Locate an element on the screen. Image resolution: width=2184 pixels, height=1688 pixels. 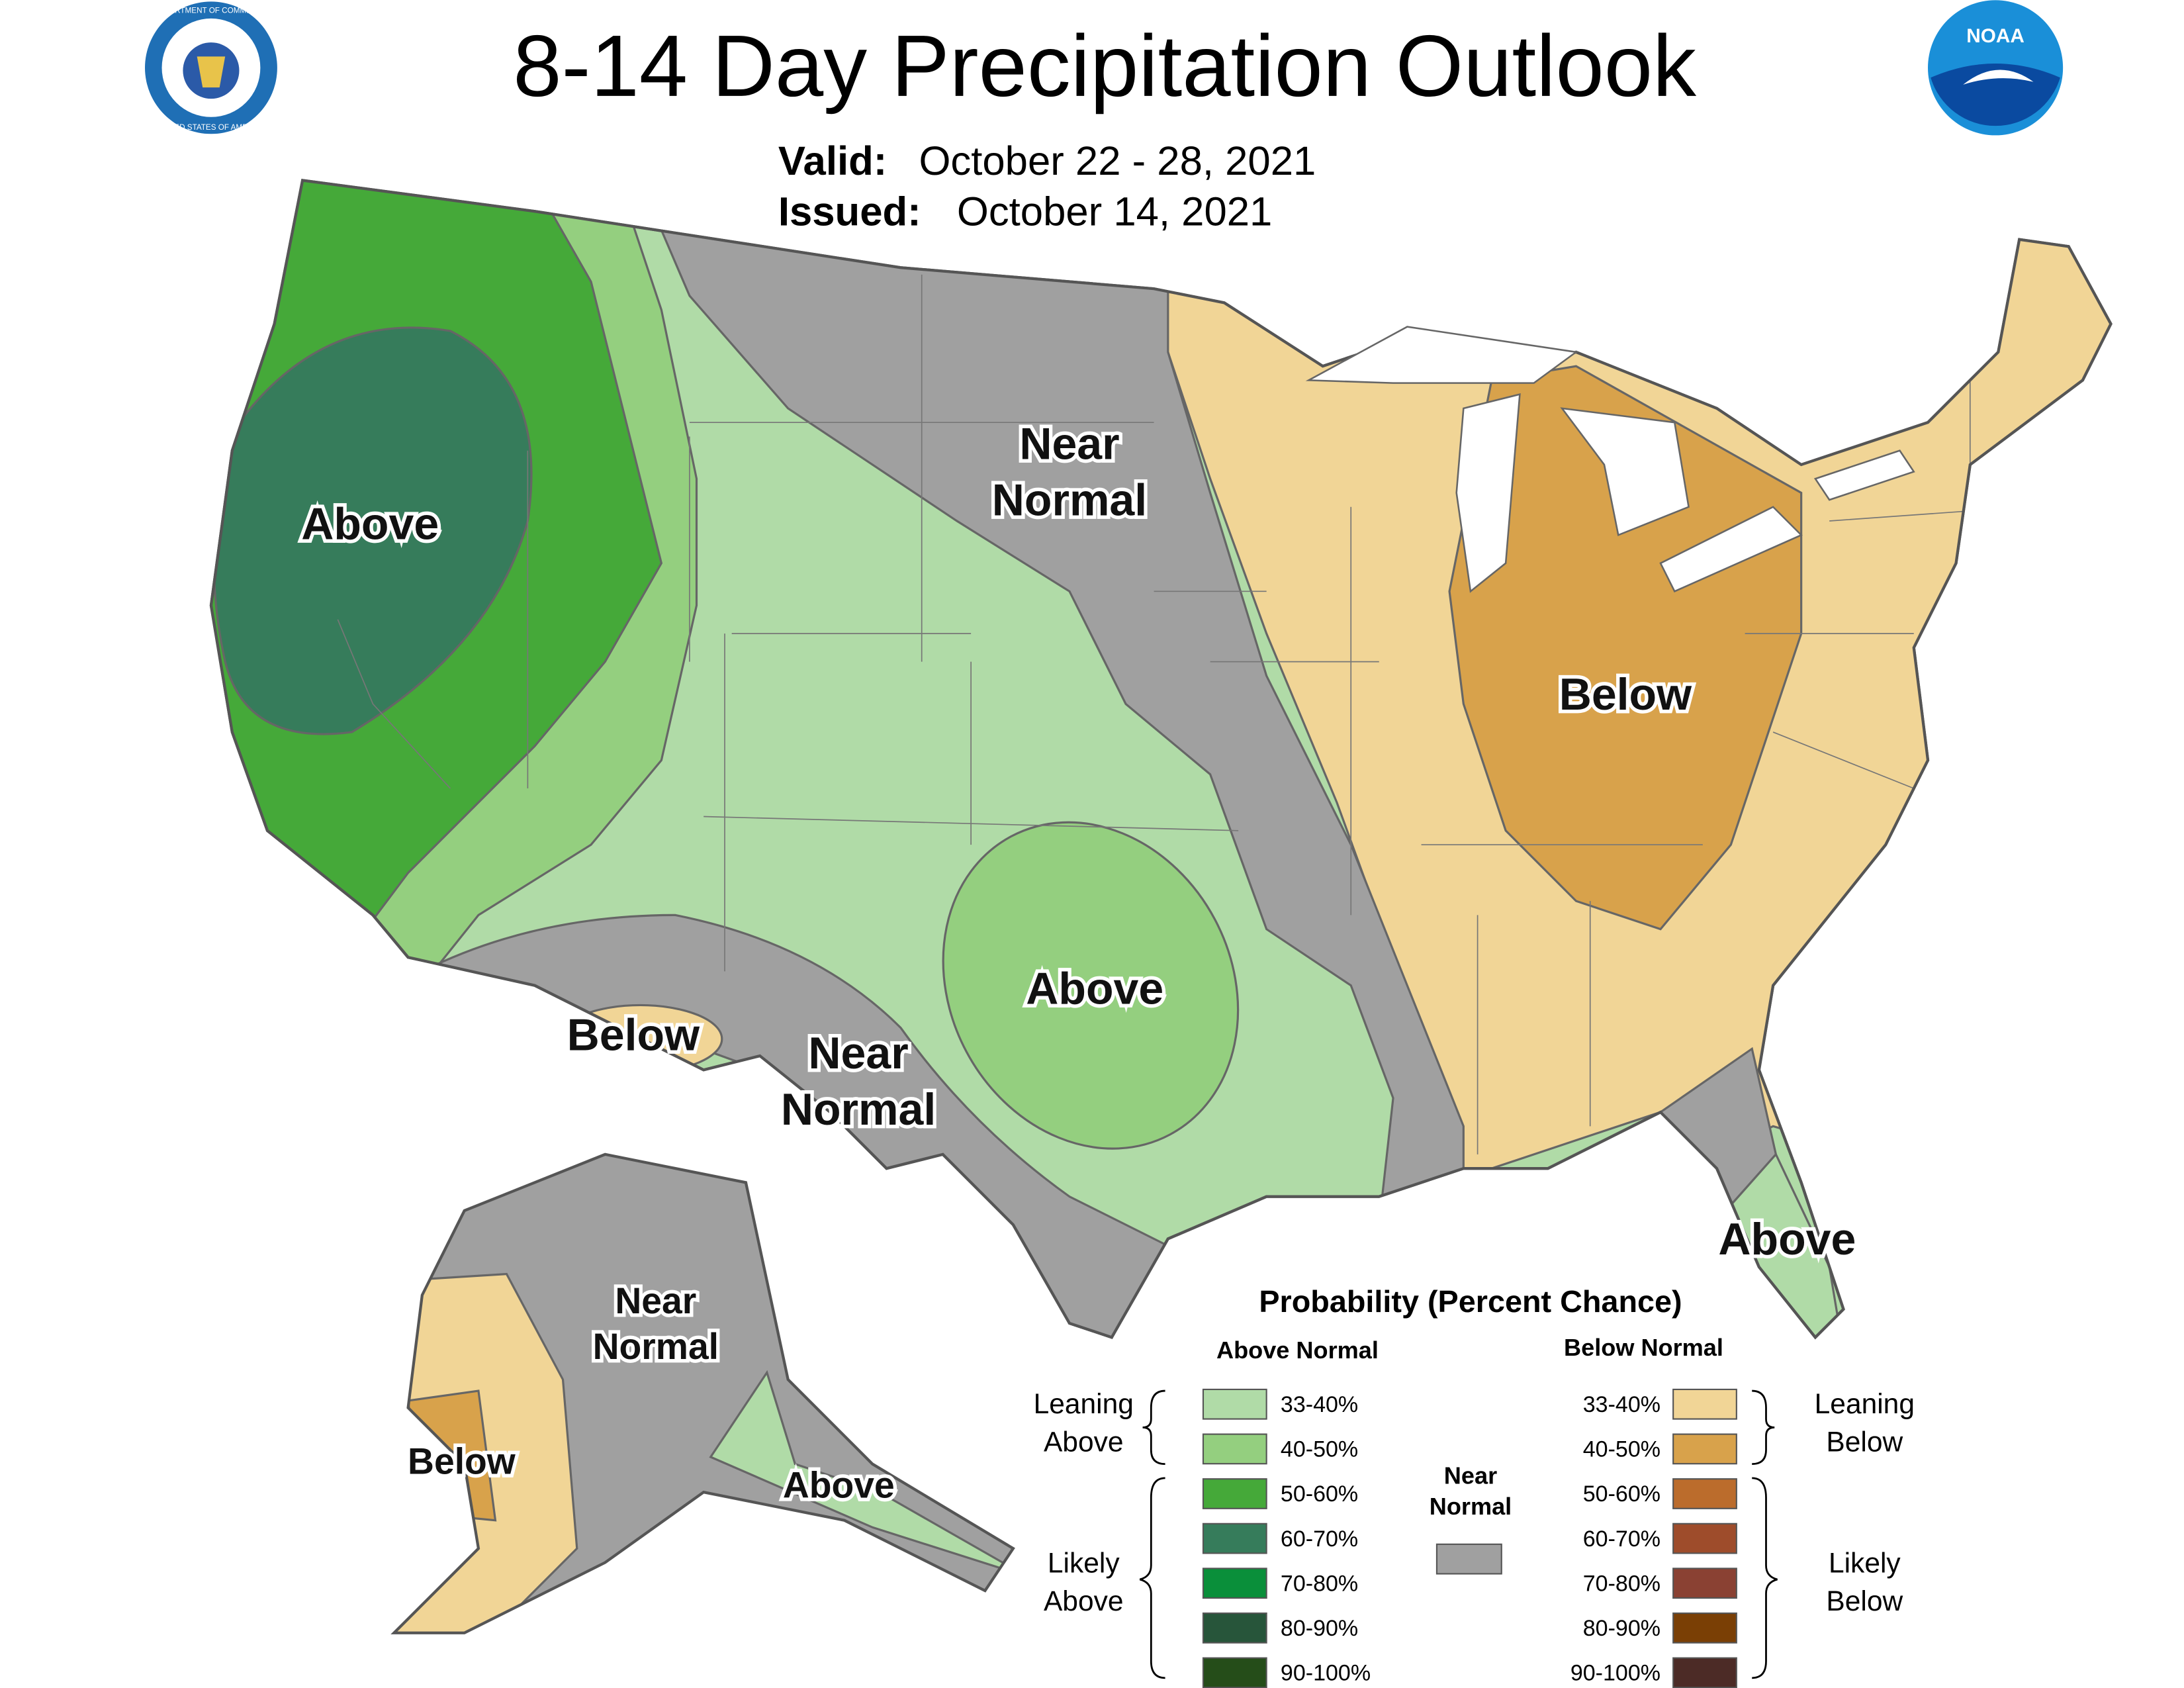
legend-group: Likely Below is located at coordinates (1864, 1582).